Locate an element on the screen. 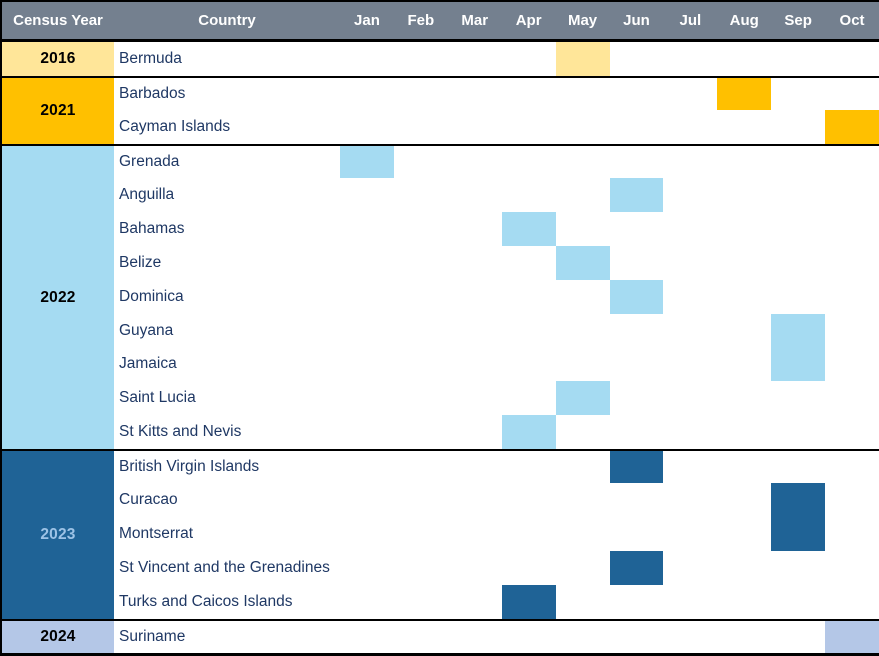 This screenshot has width=879, height=656. grid-cell-st-vincent-and-the-grenadines-jul is located at coordinates (690, 568).